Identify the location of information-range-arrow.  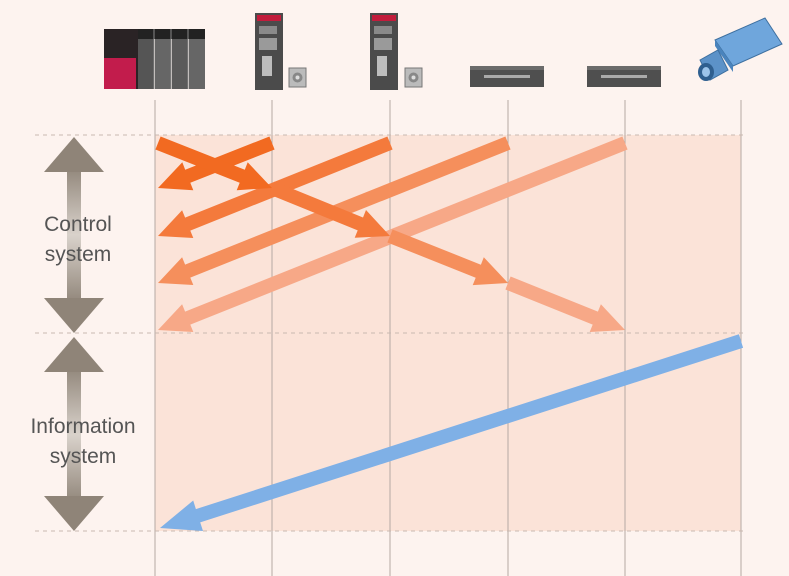
(74, 434).